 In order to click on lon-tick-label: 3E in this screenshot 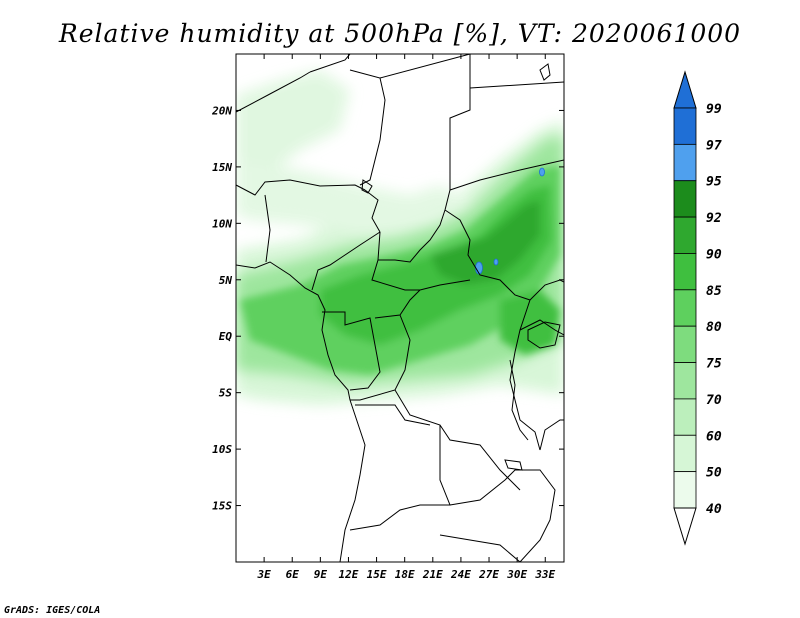, I will do `click(263, 574)`.